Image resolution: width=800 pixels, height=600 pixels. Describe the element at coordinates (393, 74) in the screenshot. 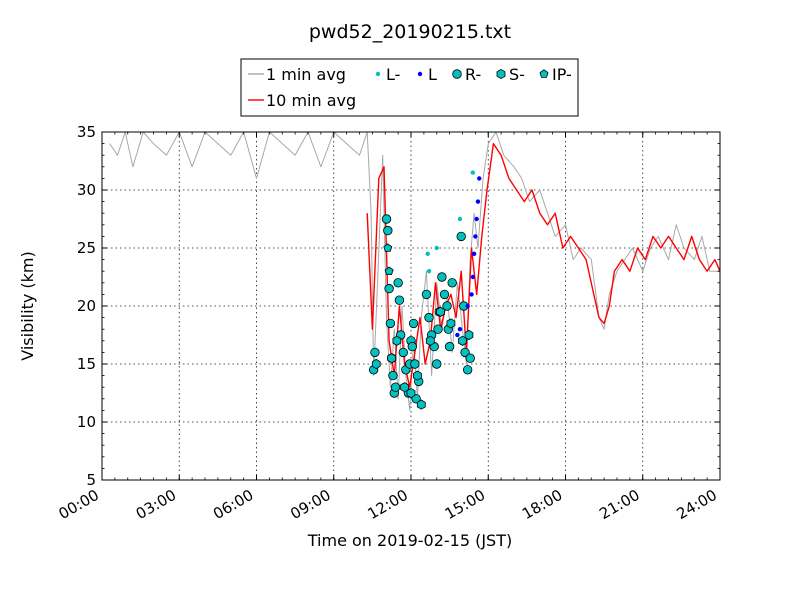

I see `legend-label: L-` at that location.